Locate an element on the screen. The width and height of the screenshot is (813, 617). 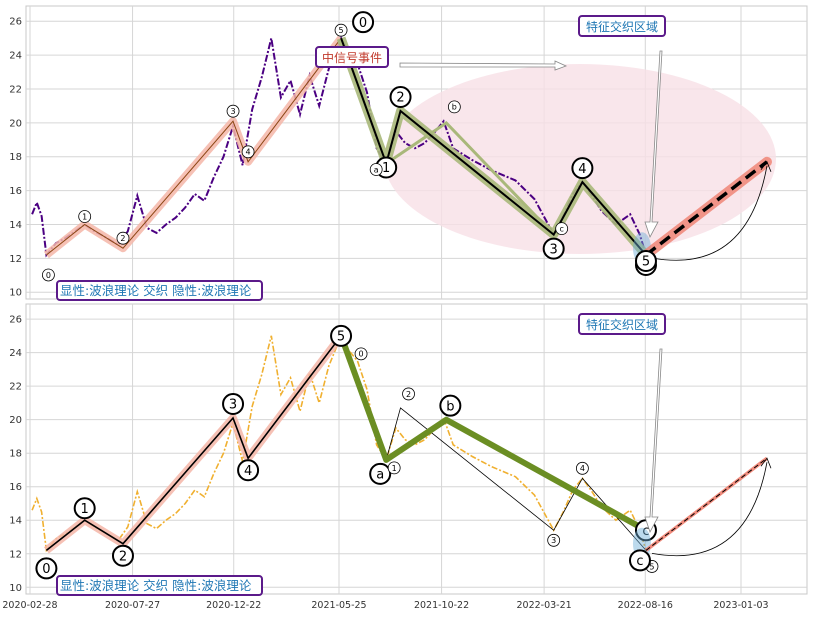
end-label-text: c is located at coordinates (639, 561).